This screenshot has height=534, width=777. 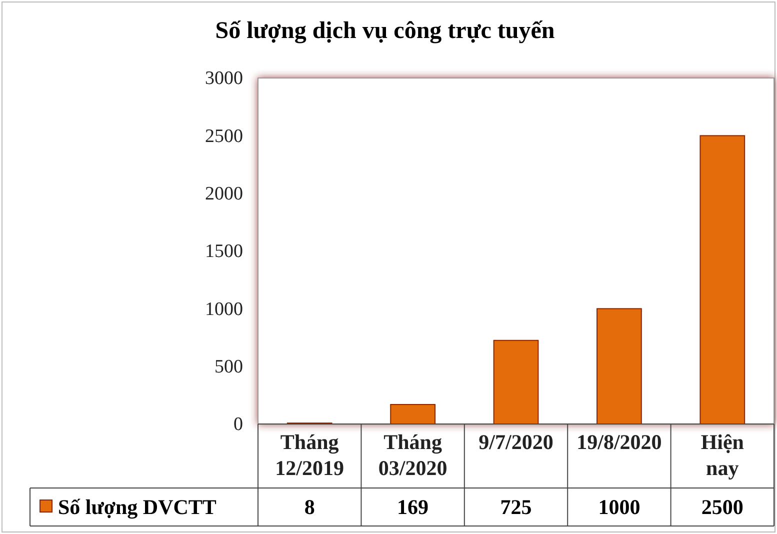 What do you see at coordinates (722, 507) in the screenshot?
I see `data-label: 2500` at bounding box center [722, 507].